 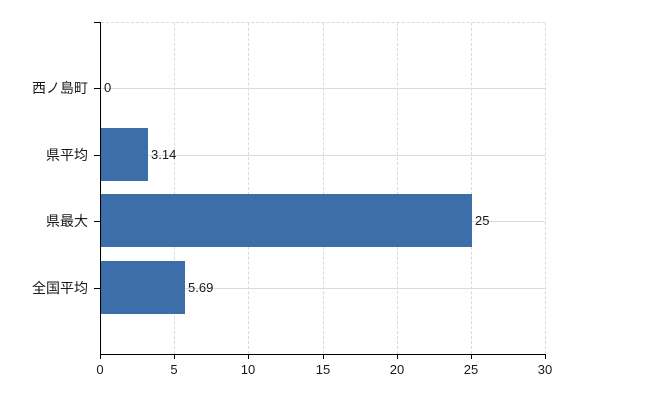 What do you see at coordinates (164, 154) in the screenshot?
I see `value-label: 3.14` at bounding box center [164, 154].